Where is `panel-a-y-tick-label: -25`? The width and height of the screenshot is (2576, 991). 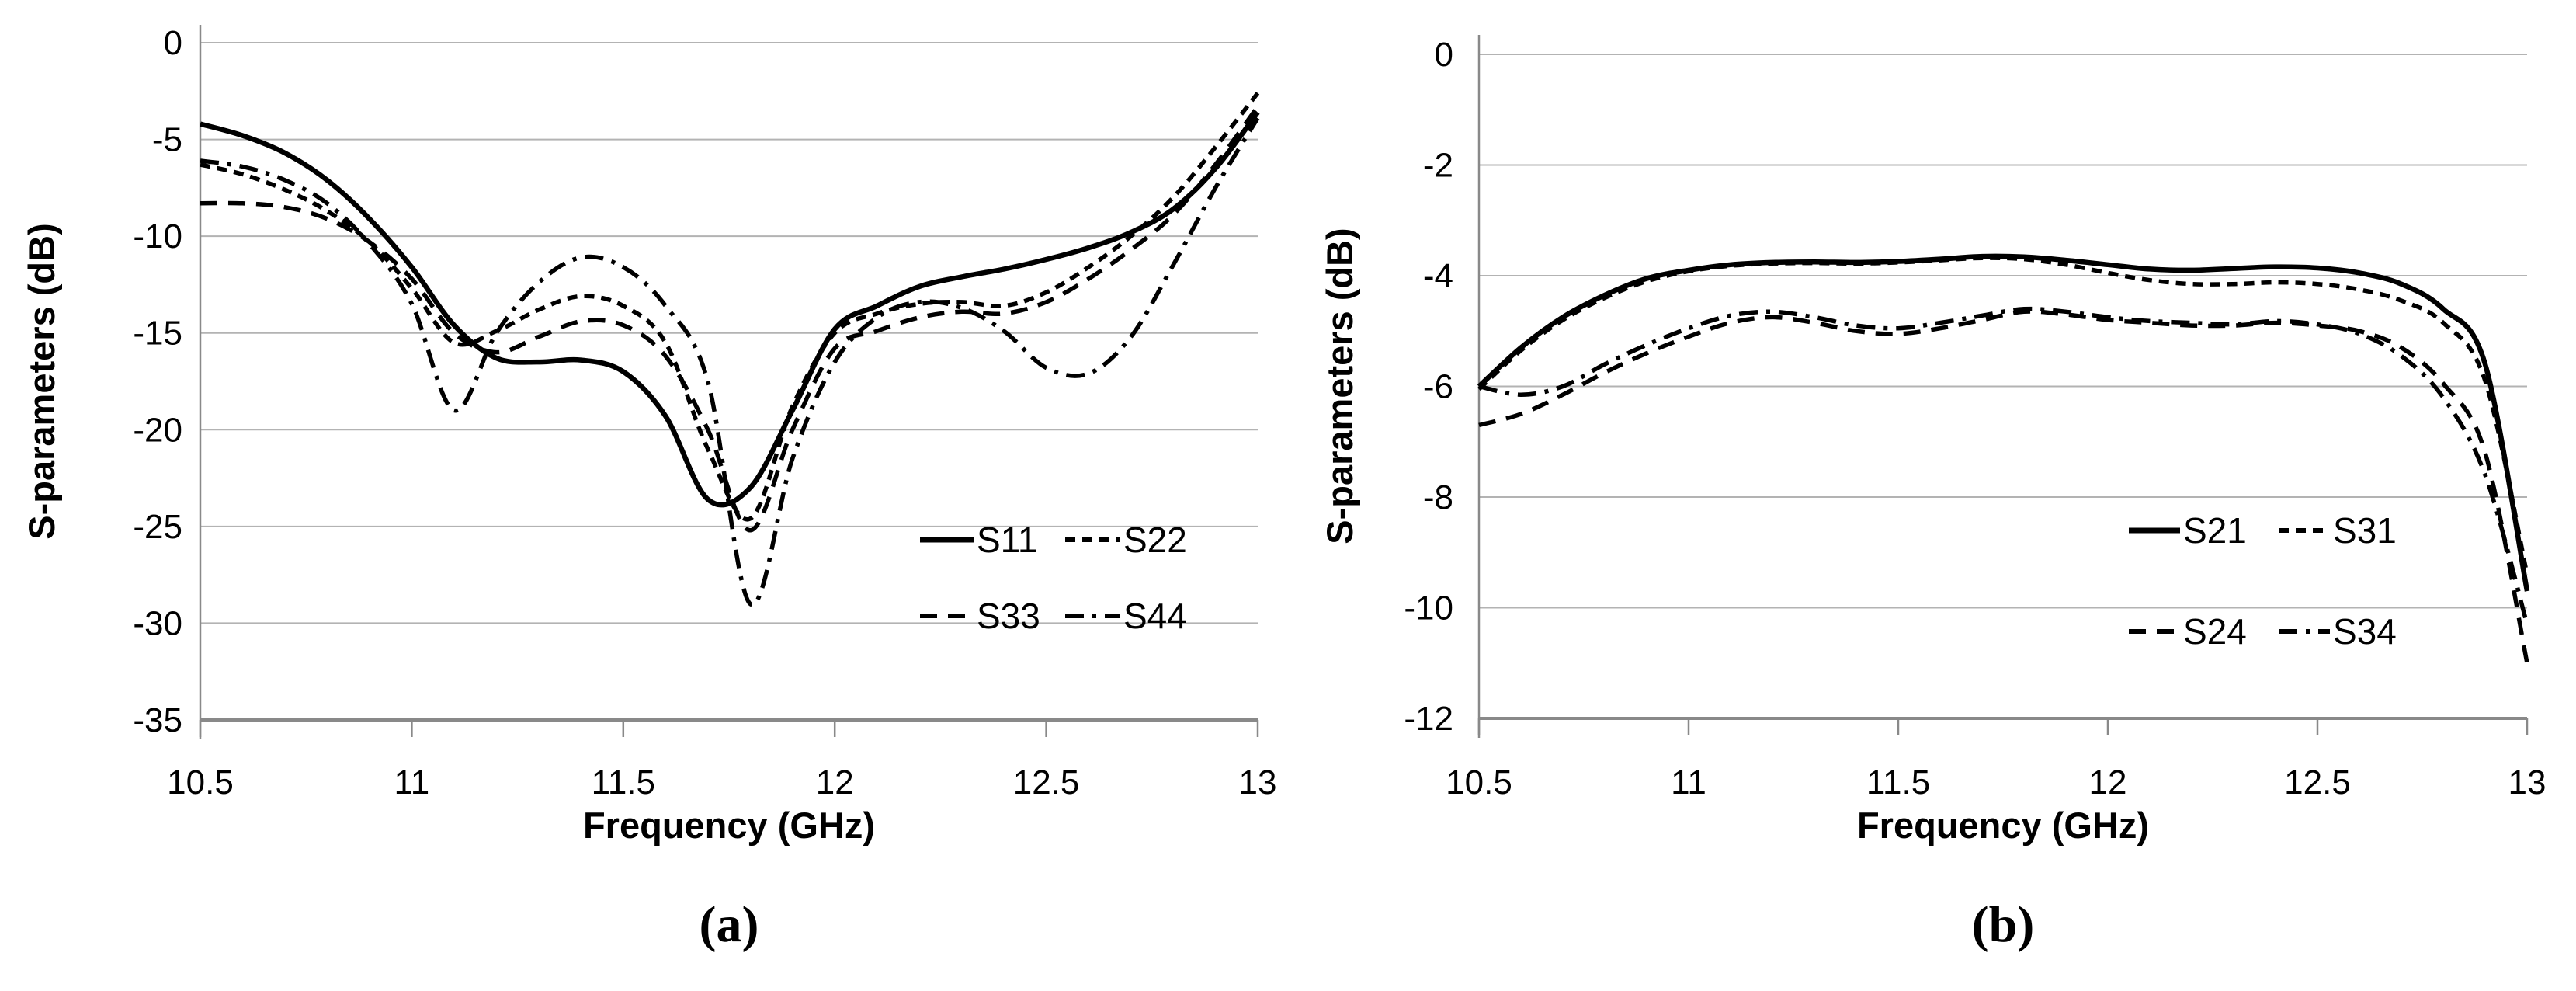 panel-a-y-tick-label: -25 is located at coordinates (157, 527).